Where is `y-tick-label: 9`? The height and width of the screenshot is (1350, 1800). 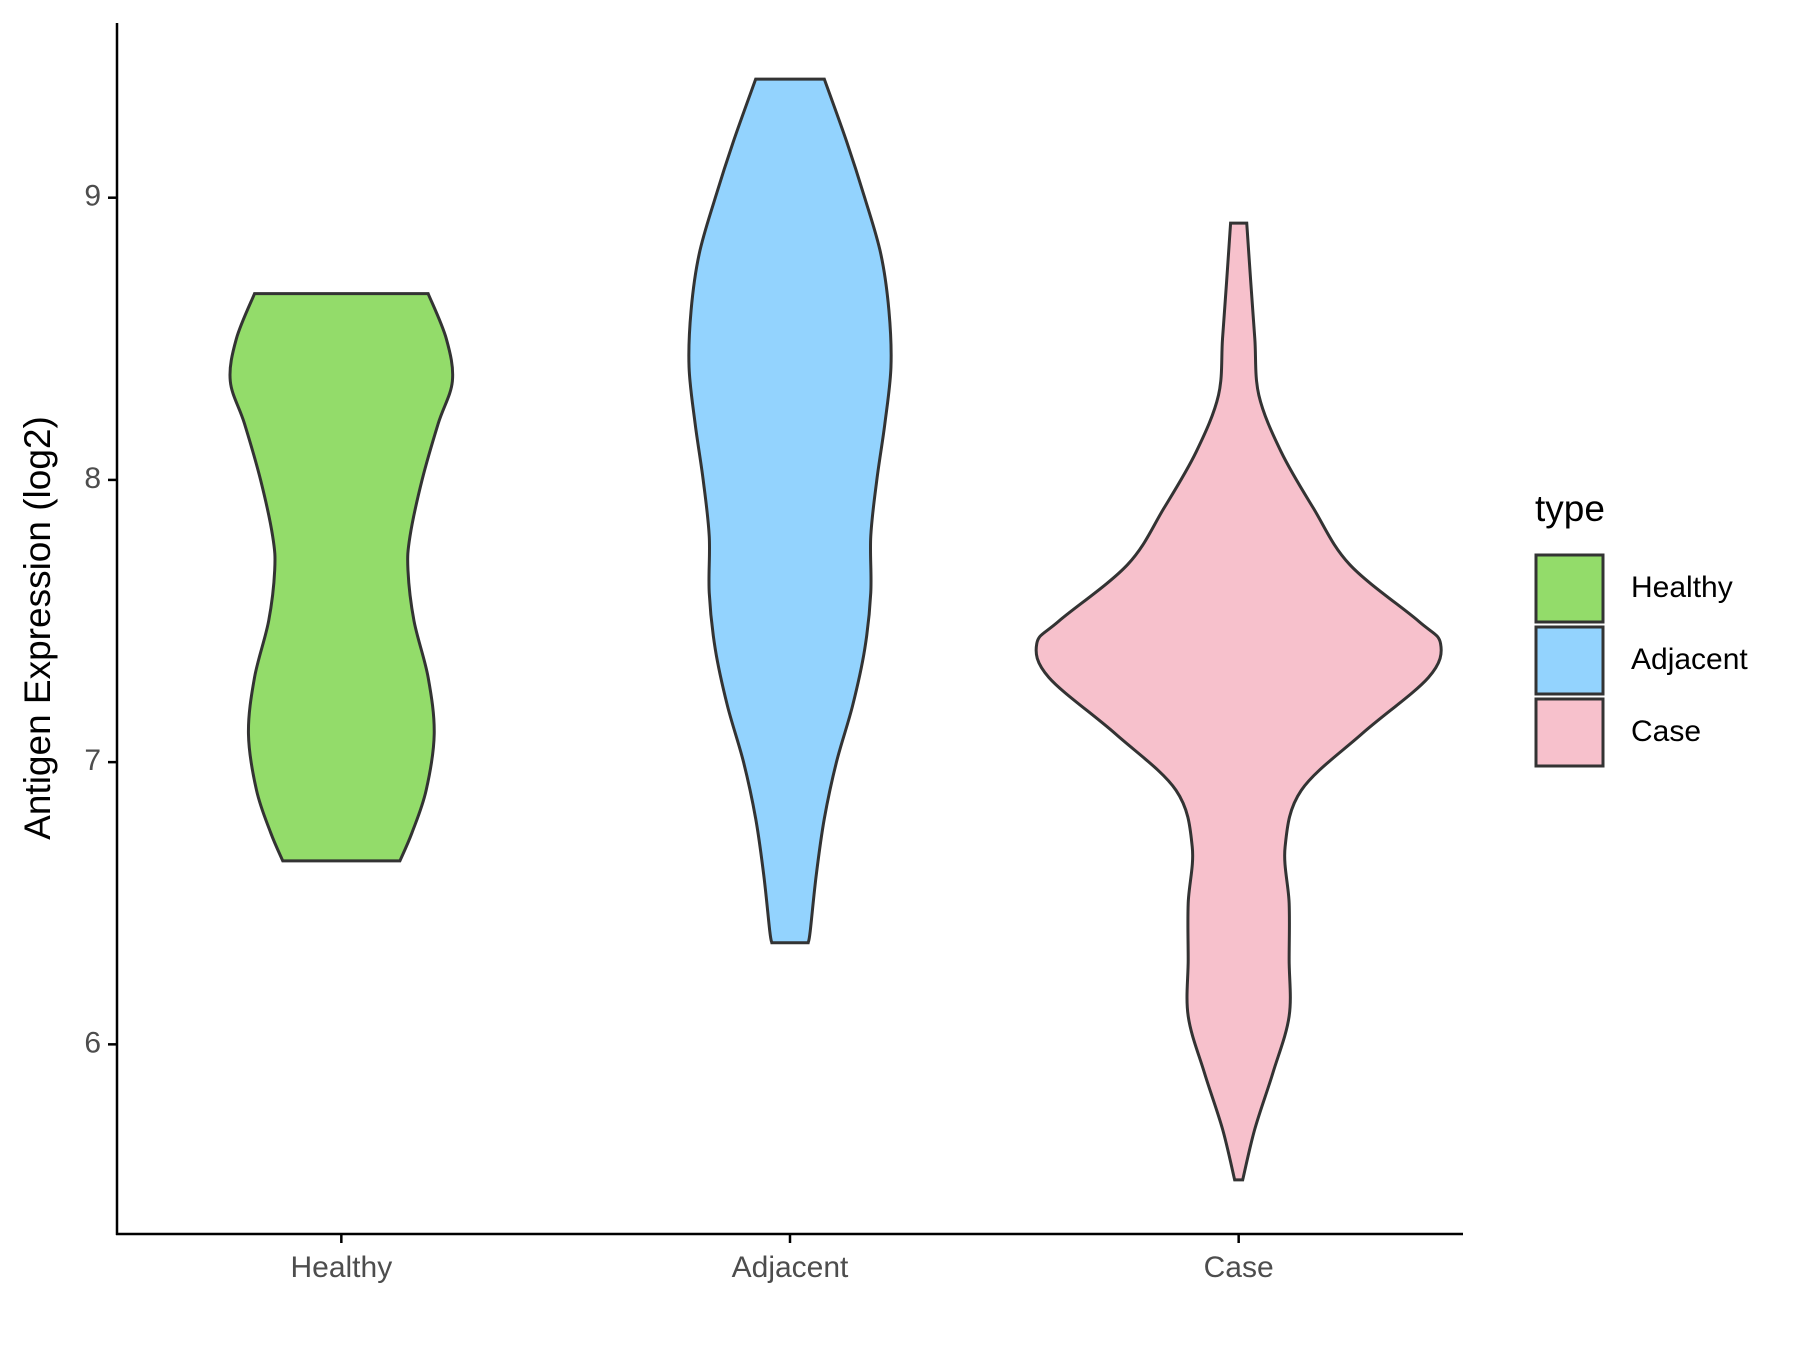
y-tick-label: 9 is located at coordinates (92, 196).